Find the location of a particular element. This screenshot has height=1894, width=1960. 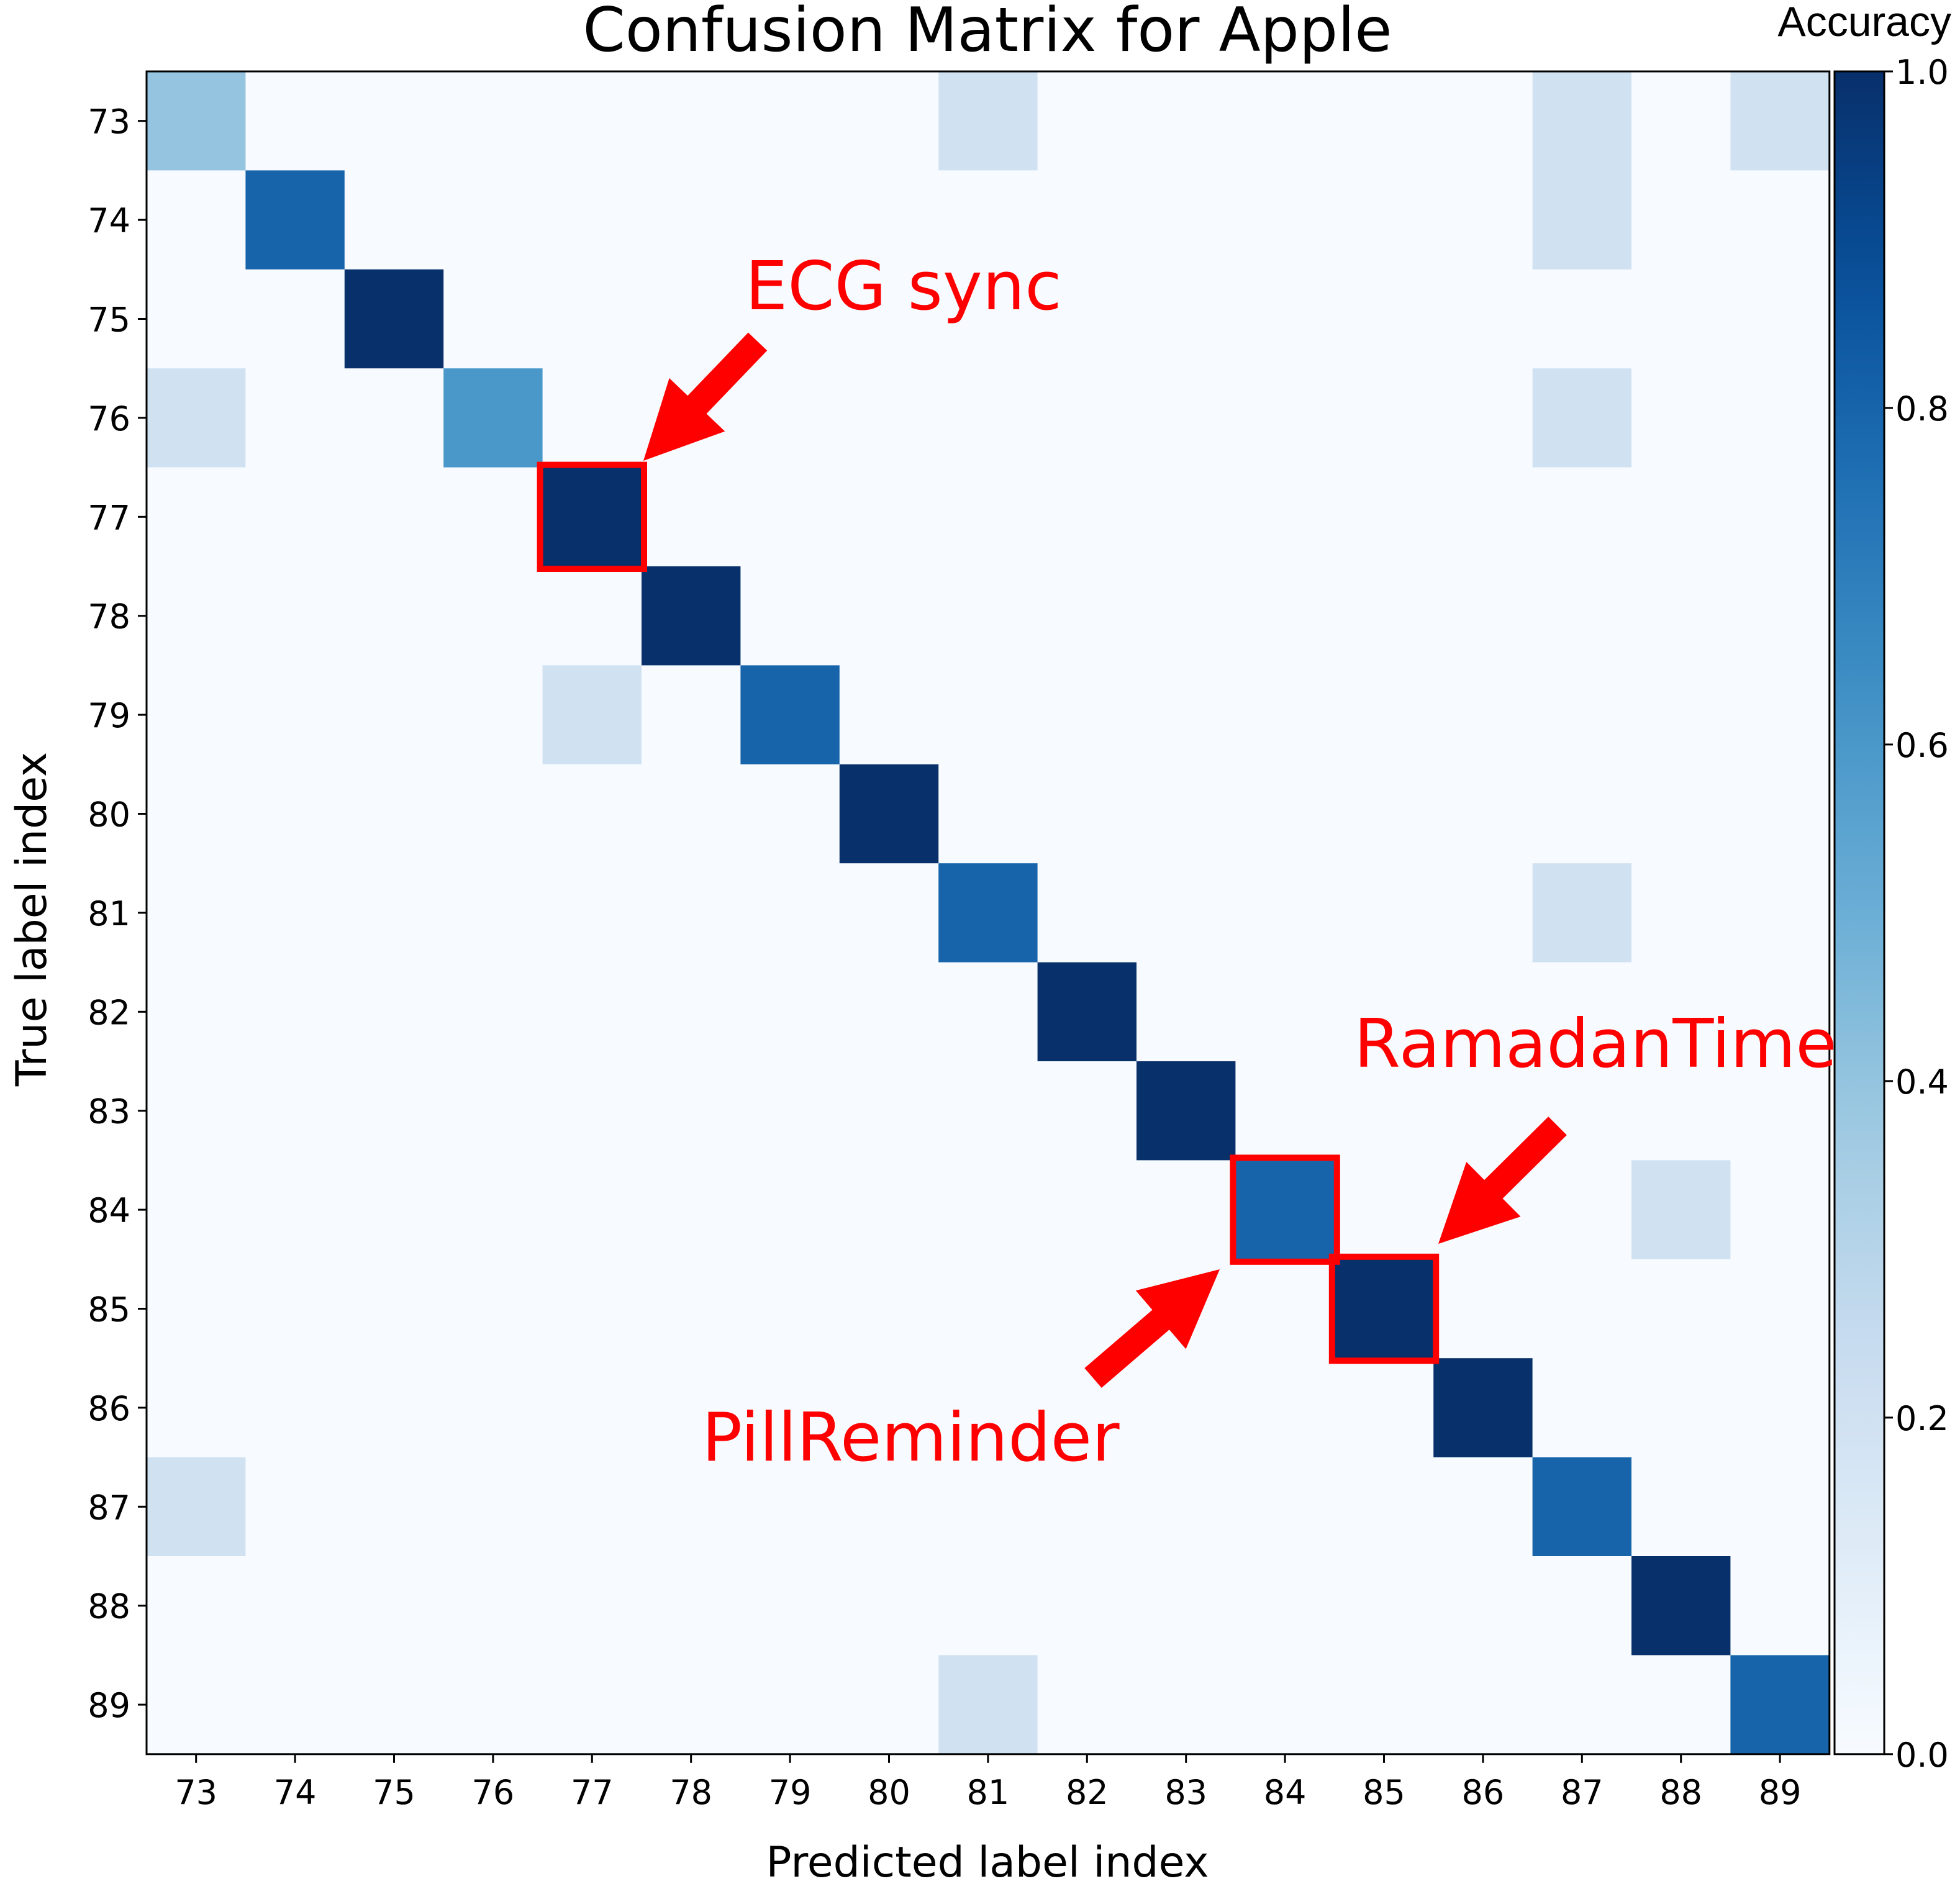

x-axis-ticks: 73 74 75 76 77 78 79 80 81 82 83 84 85 86 87 88 89 is located at coordinates (988, 1783).